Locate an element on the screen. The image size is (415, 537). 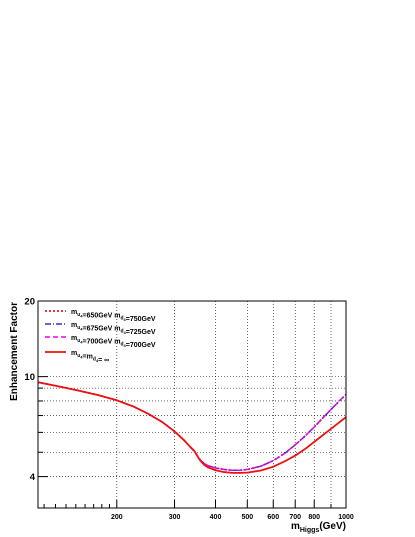
x-axis-title-main: m is located at coordinates (295, 526).